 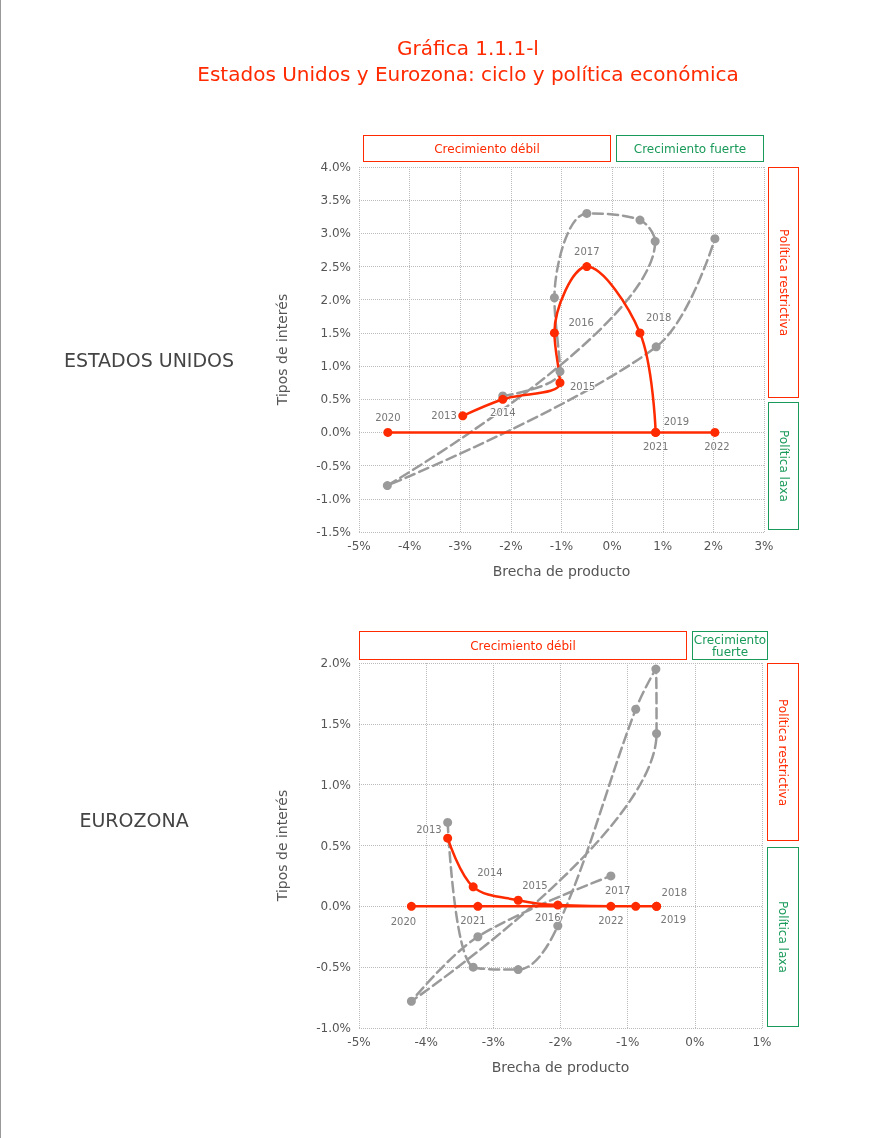 I want to click on chart-subtitle: Estados Unidos y Eurozona: ciclo y política económica, so click(x=468, y=74).